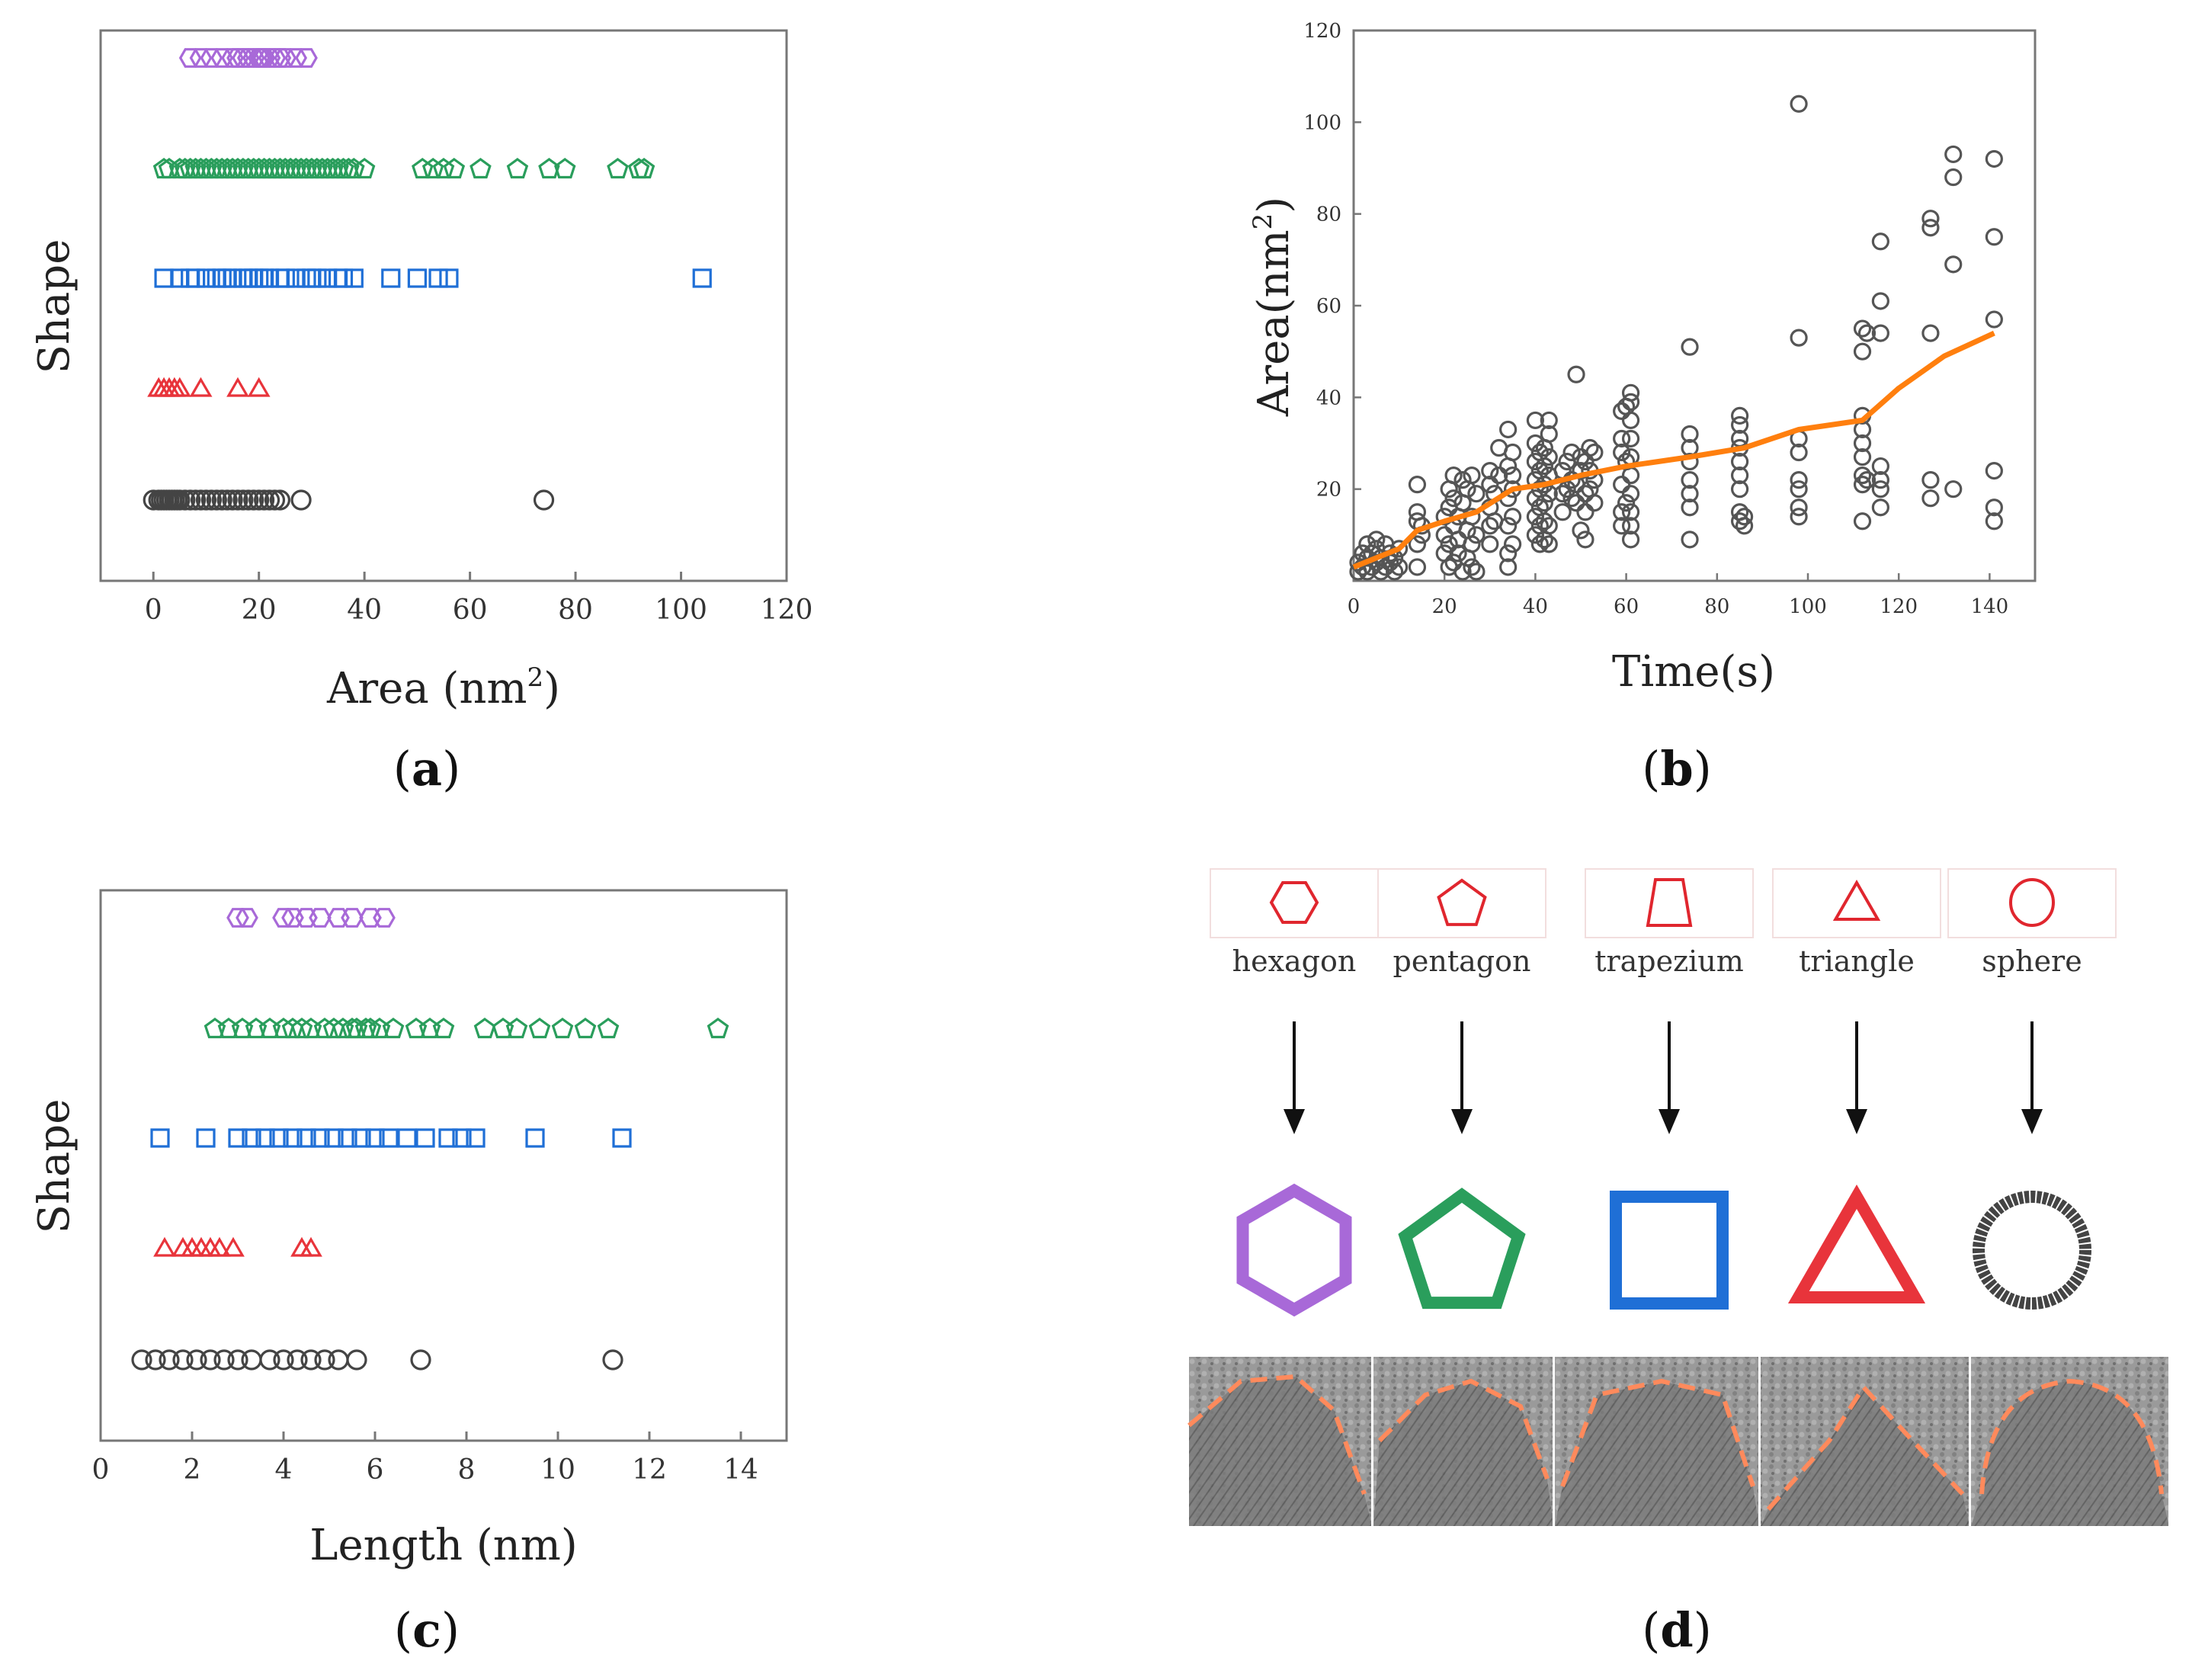 This screenshot has height=1680, width=2189. What do you see at coordinates (237, 387) in the screenshot?
I see `panel-a-triangle-point` at bounding box center [237, 387].